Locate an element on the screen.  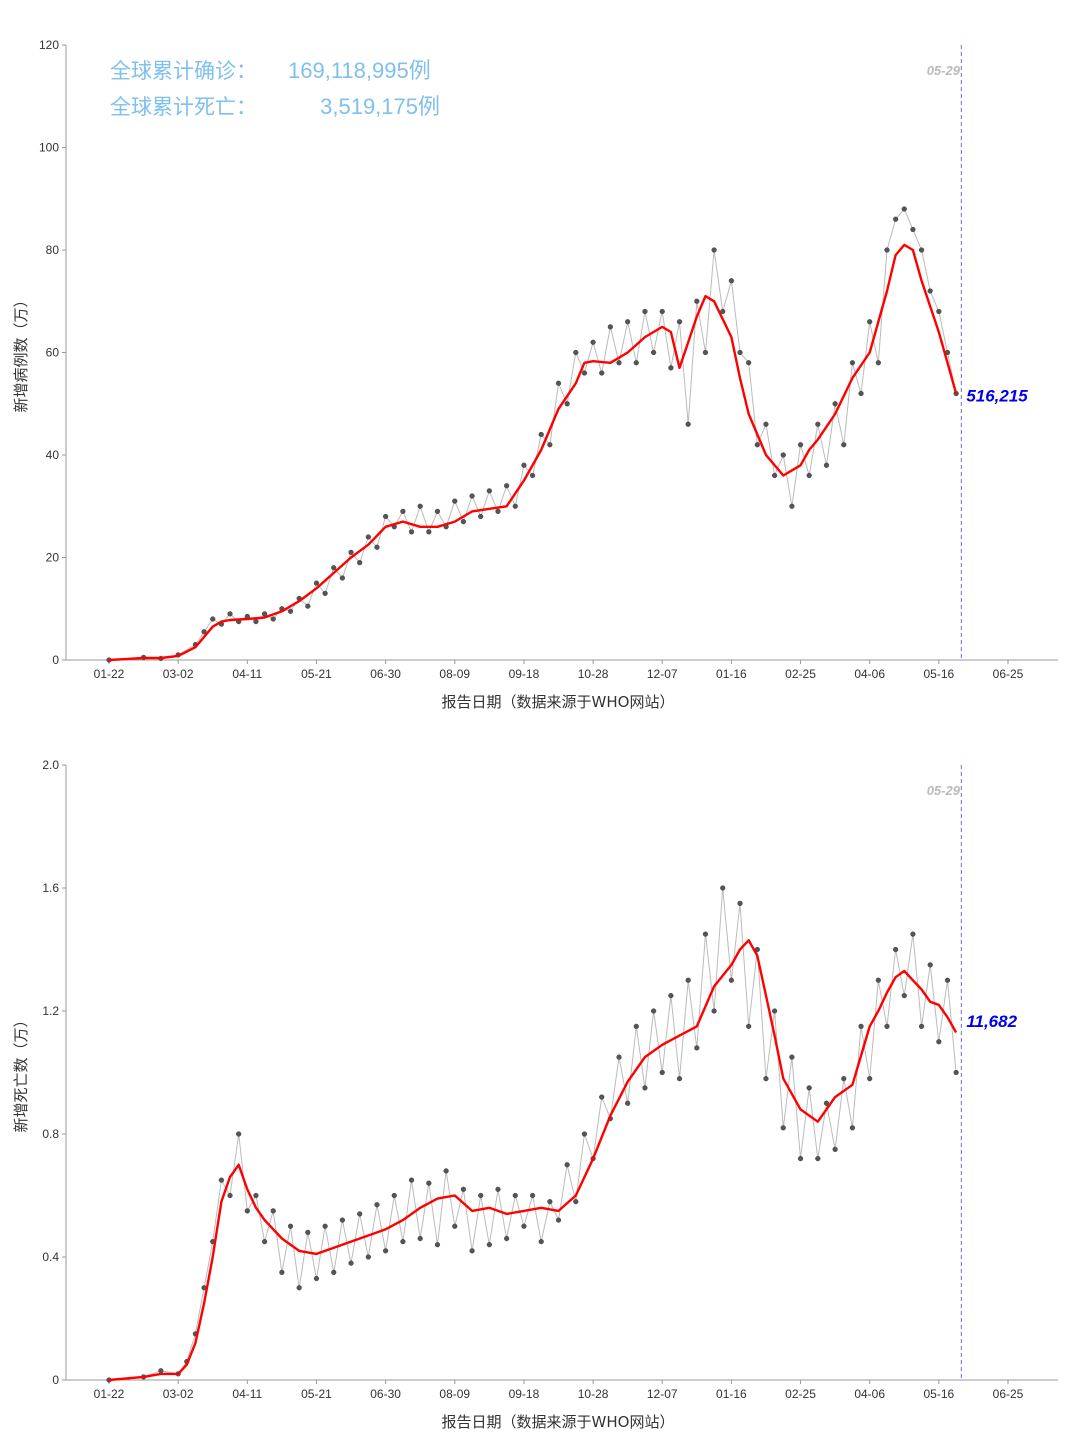
y-tick-label: 1.6 is located at coordinates (50, 888).